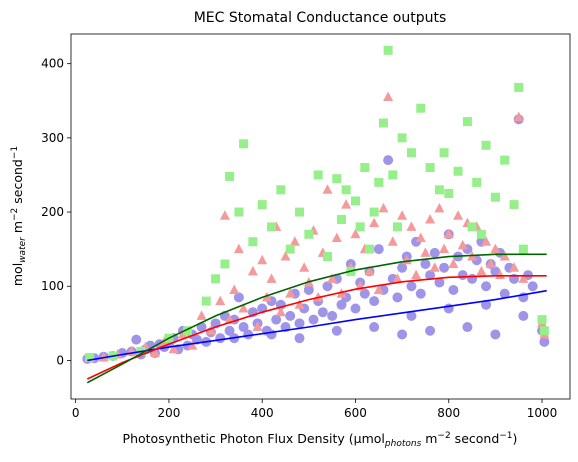 This screenshot has height=462, width=578. Describe the element at coordinates (168, 413) in the screenshot. I see `x-tick-label: 200` at that location.